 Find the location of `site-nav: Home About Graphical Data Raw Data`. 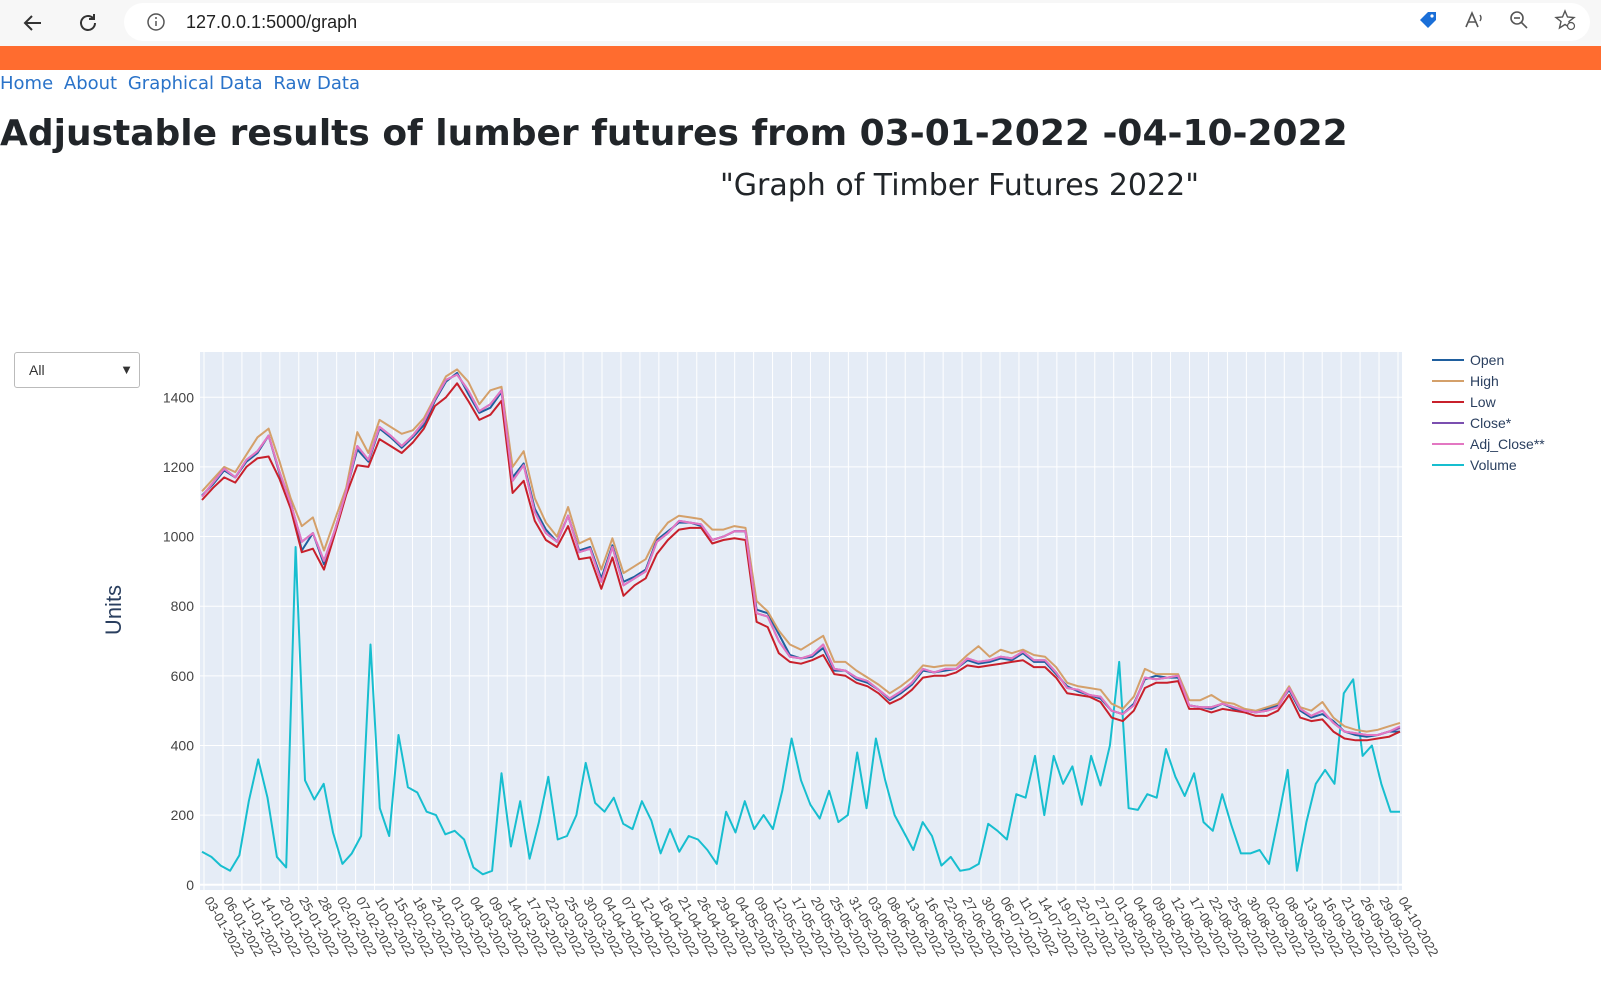

site-nav: Home About Graphical Data Raw Data is located at coordinates (182, 83).